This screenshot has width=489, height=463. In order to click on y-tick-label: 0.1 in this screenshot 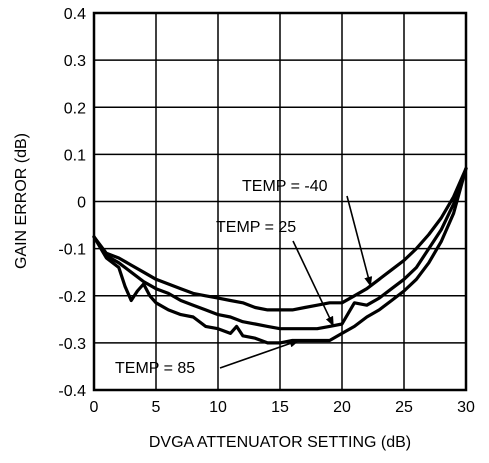, I will do `click(75, 155)`.